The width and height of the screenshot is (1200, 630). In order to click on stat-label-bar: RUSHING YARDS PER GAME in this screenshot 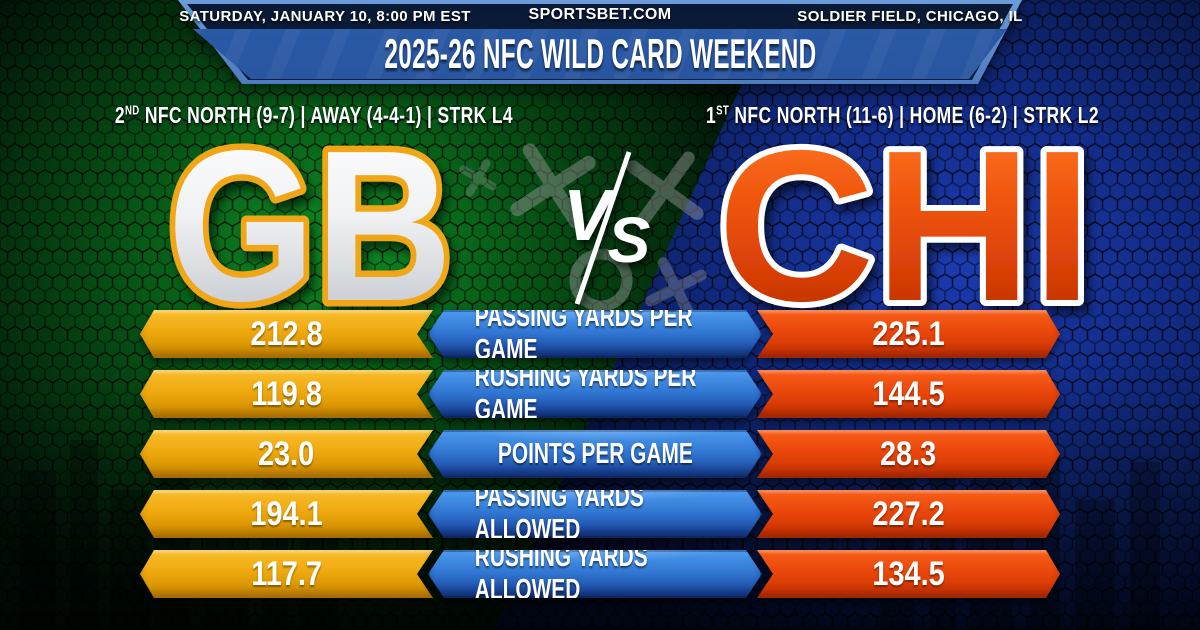, I will do `click(595, 394)`.